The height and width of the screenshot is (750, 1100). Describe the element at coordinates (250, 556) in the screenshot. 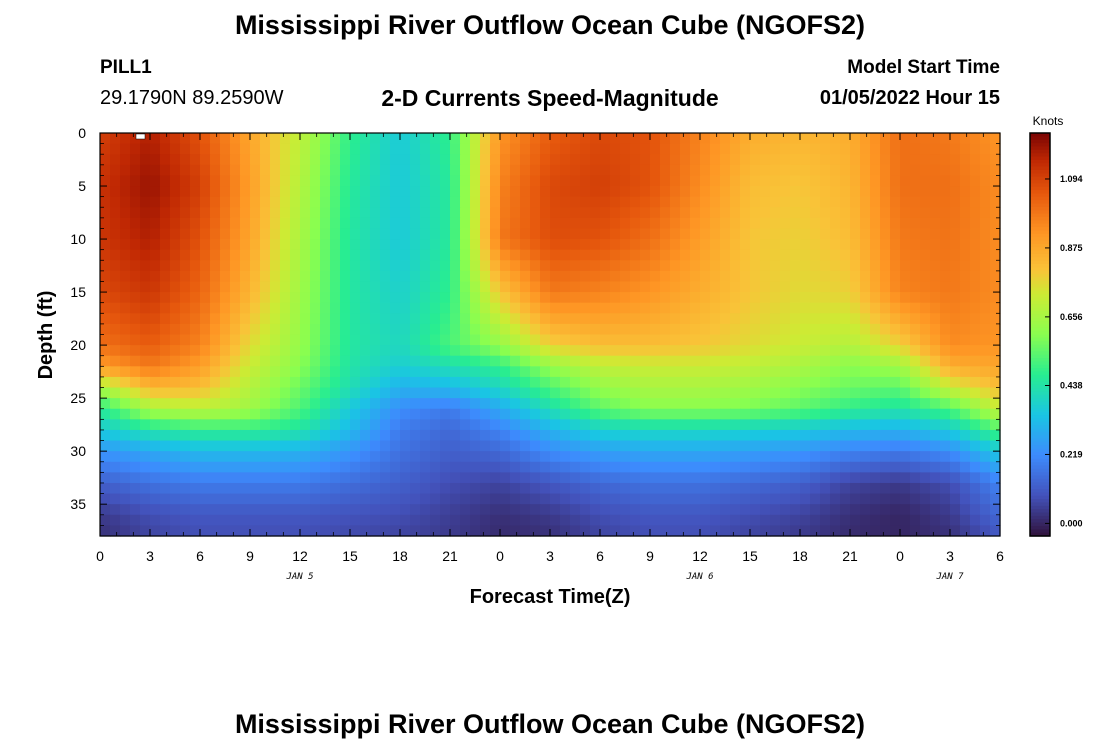

I see `x-tick-label: 9` at that location.